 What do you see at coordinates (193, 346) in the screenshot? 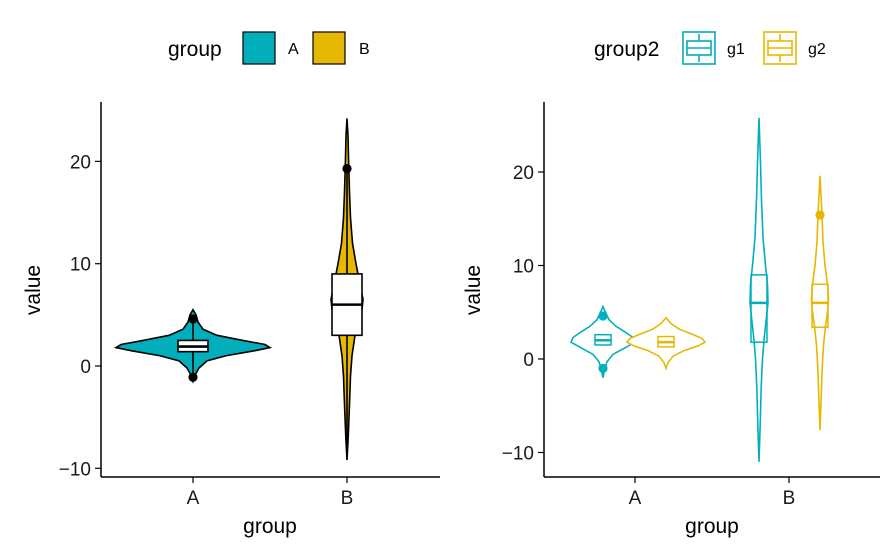
I see `violin-group-A` at bounding box center [193, 346].